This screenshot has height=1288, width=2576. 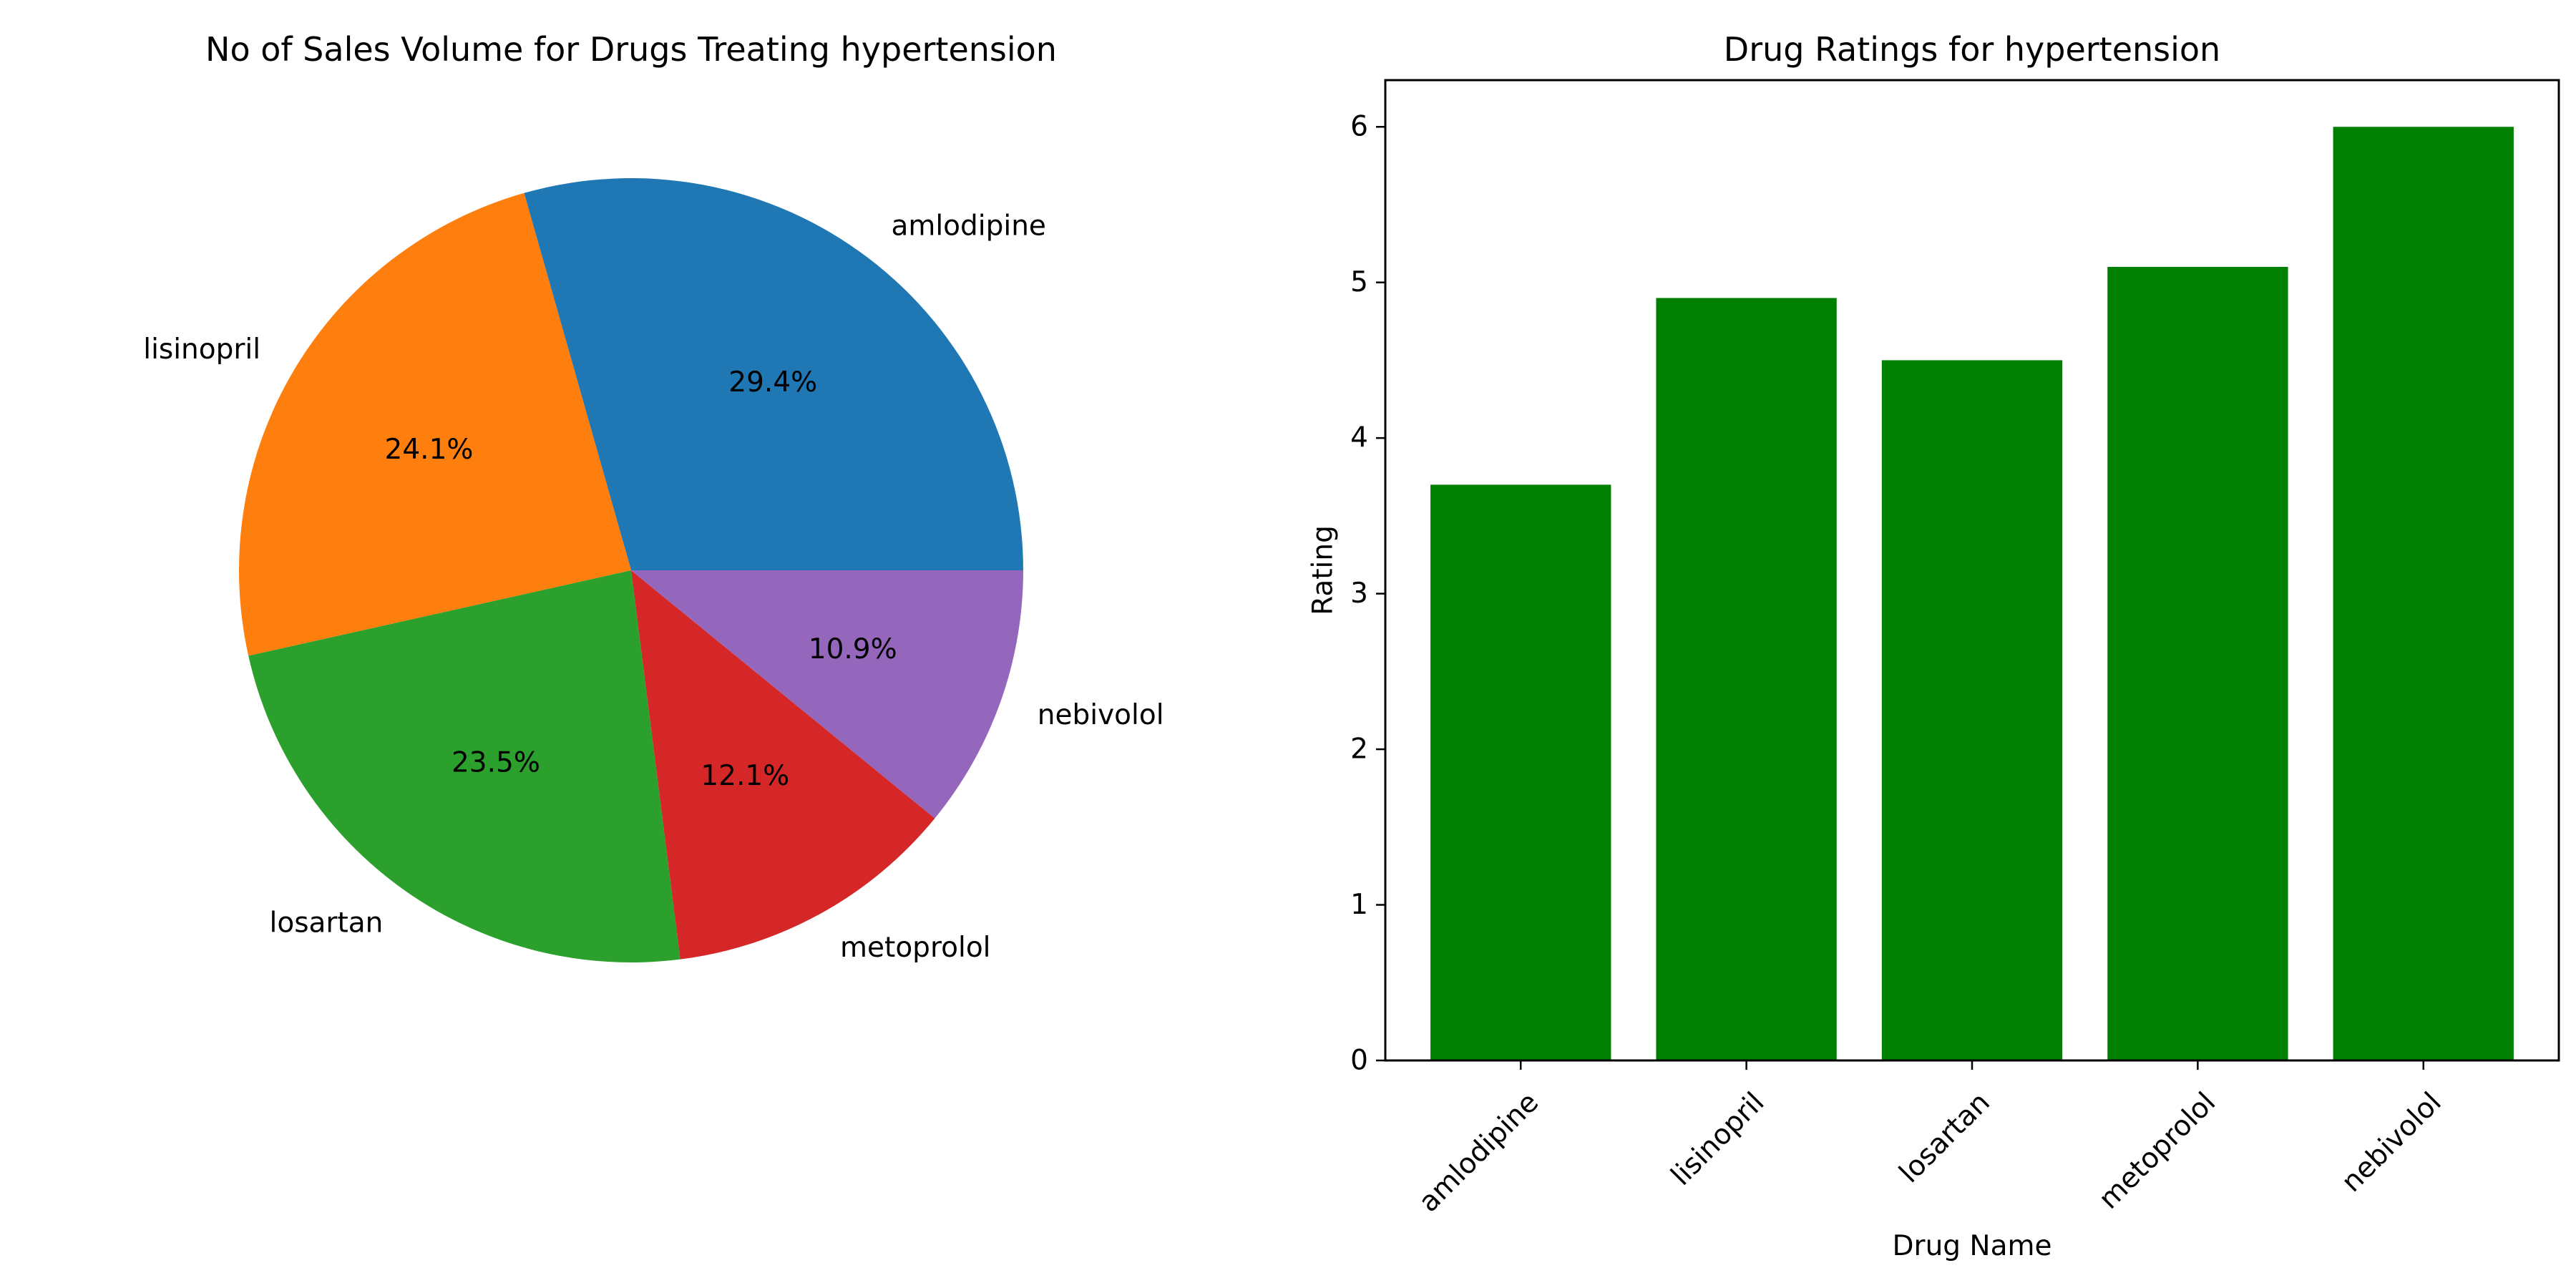 What do you see at coordinates (745, 776) in the screenshot?
I see `pie-percent-metoprolol: 12.1%` at bounding box center [745, 776].